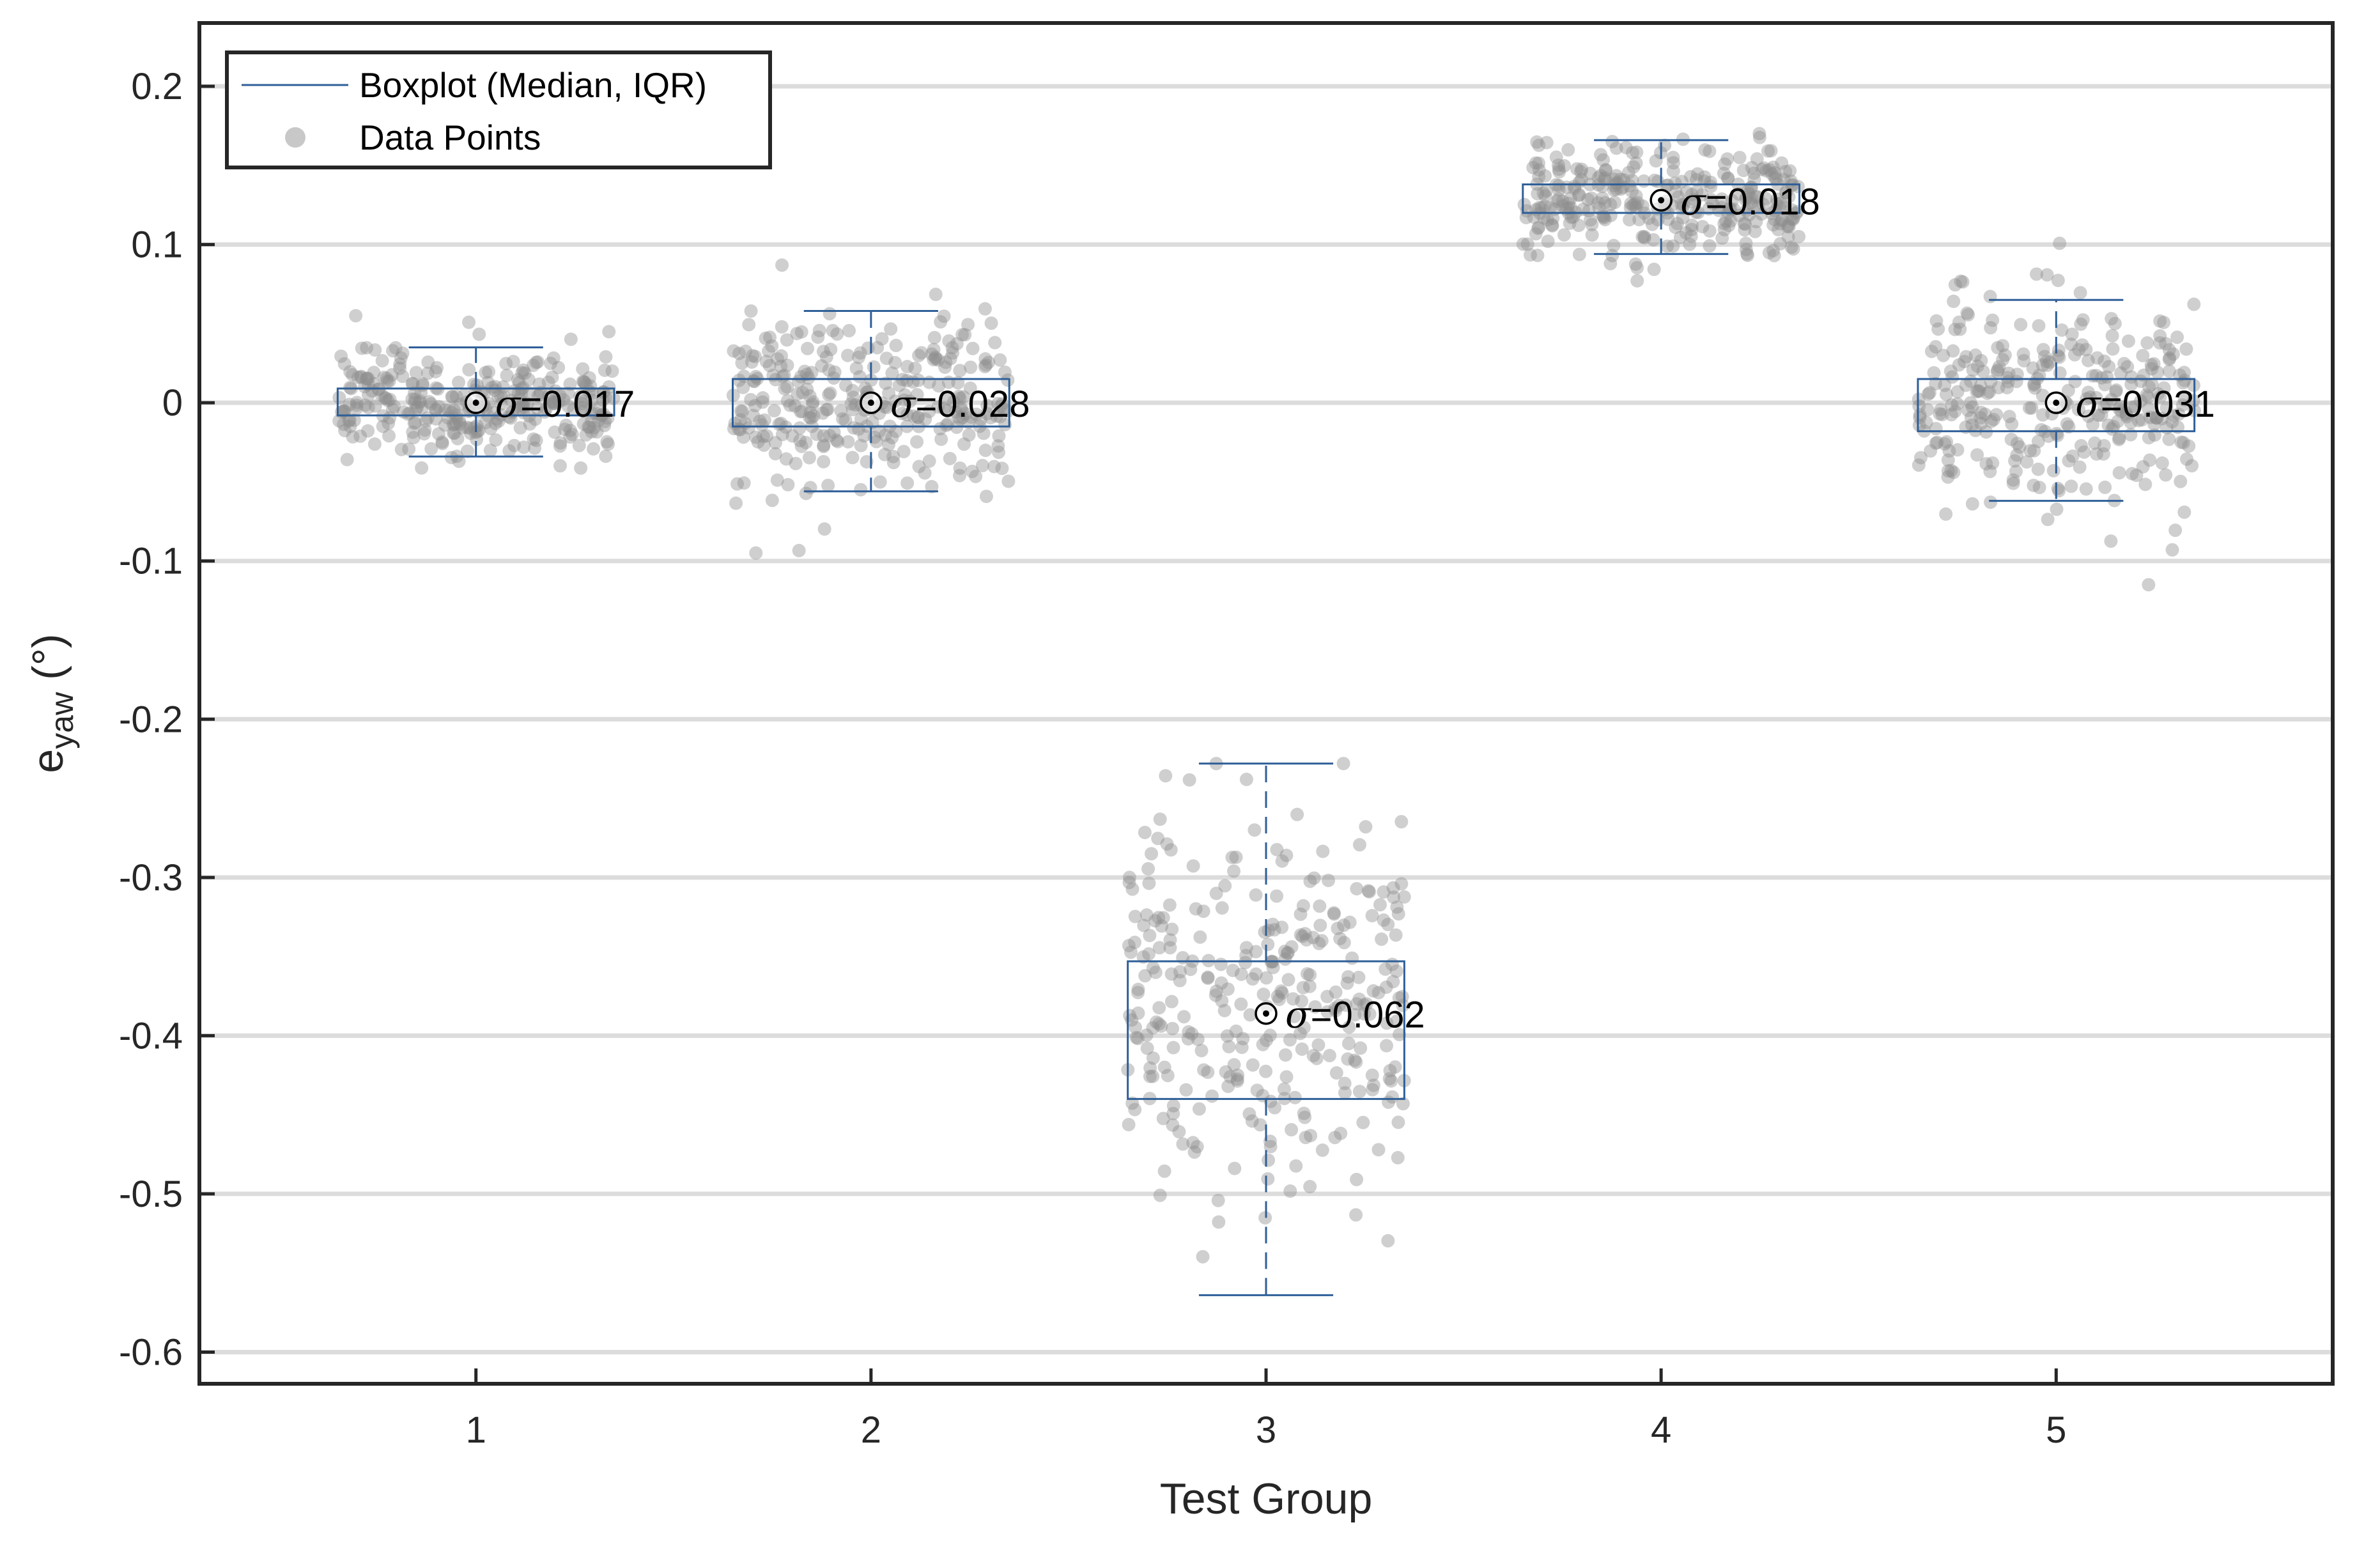 Image resolution: width=2380 pixels, height=1541 pixels. I want to click on y-axis-title-unit: (°), so click(48, 662).